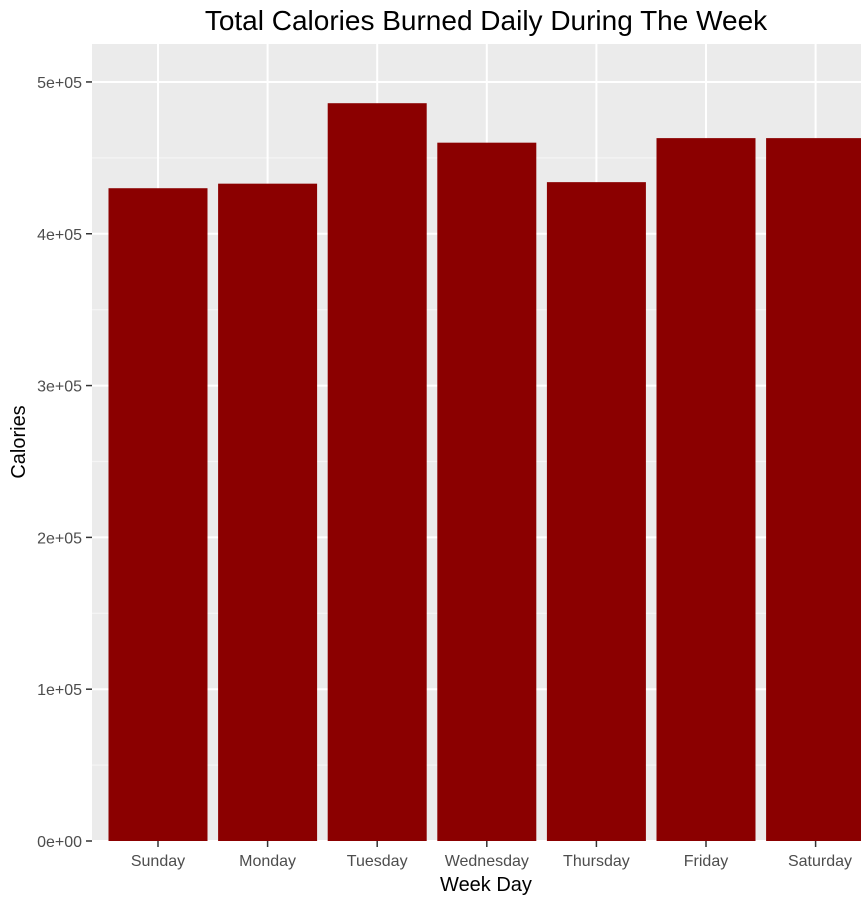 The image size is (861, 900). Describe the element at coordinates (59, 842) in the screenshot. I see `y-tick-label: 0e+00` at that location.